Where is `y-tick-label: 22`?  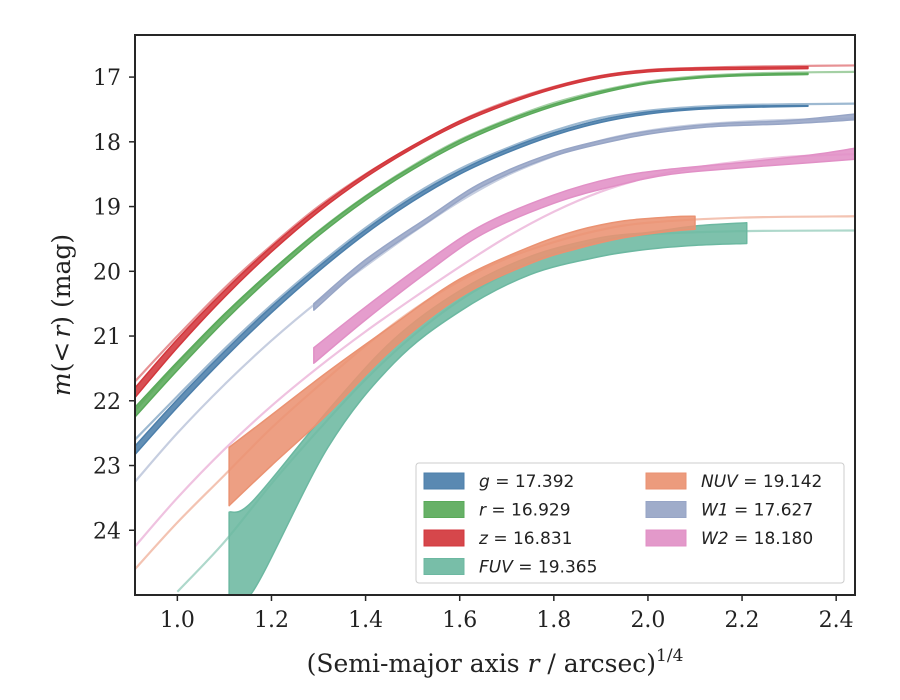
y-tick-label: 22 is located at coordinates (107, 402).